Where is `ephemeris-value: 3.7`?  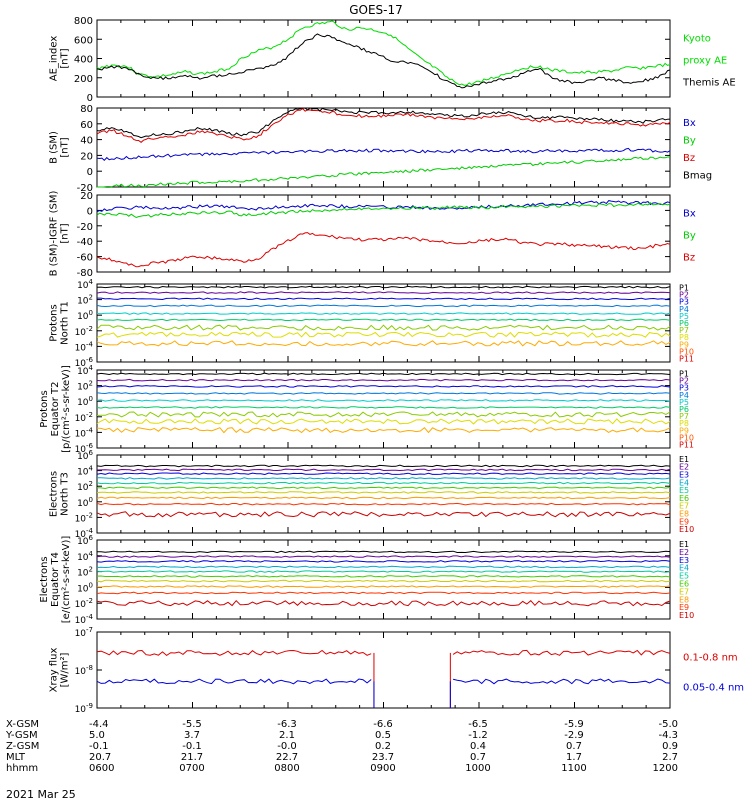
ephemeris-value: 3.7 is located at coordinates (192, 735).